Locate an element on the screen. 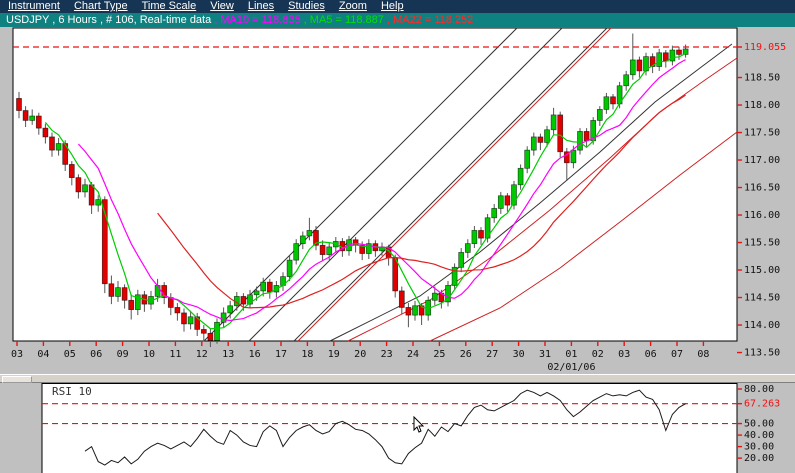 The width and height of the screenshot is (795, 473). rsi-axis-label: 40.00 is located at coordinates (759, 435).